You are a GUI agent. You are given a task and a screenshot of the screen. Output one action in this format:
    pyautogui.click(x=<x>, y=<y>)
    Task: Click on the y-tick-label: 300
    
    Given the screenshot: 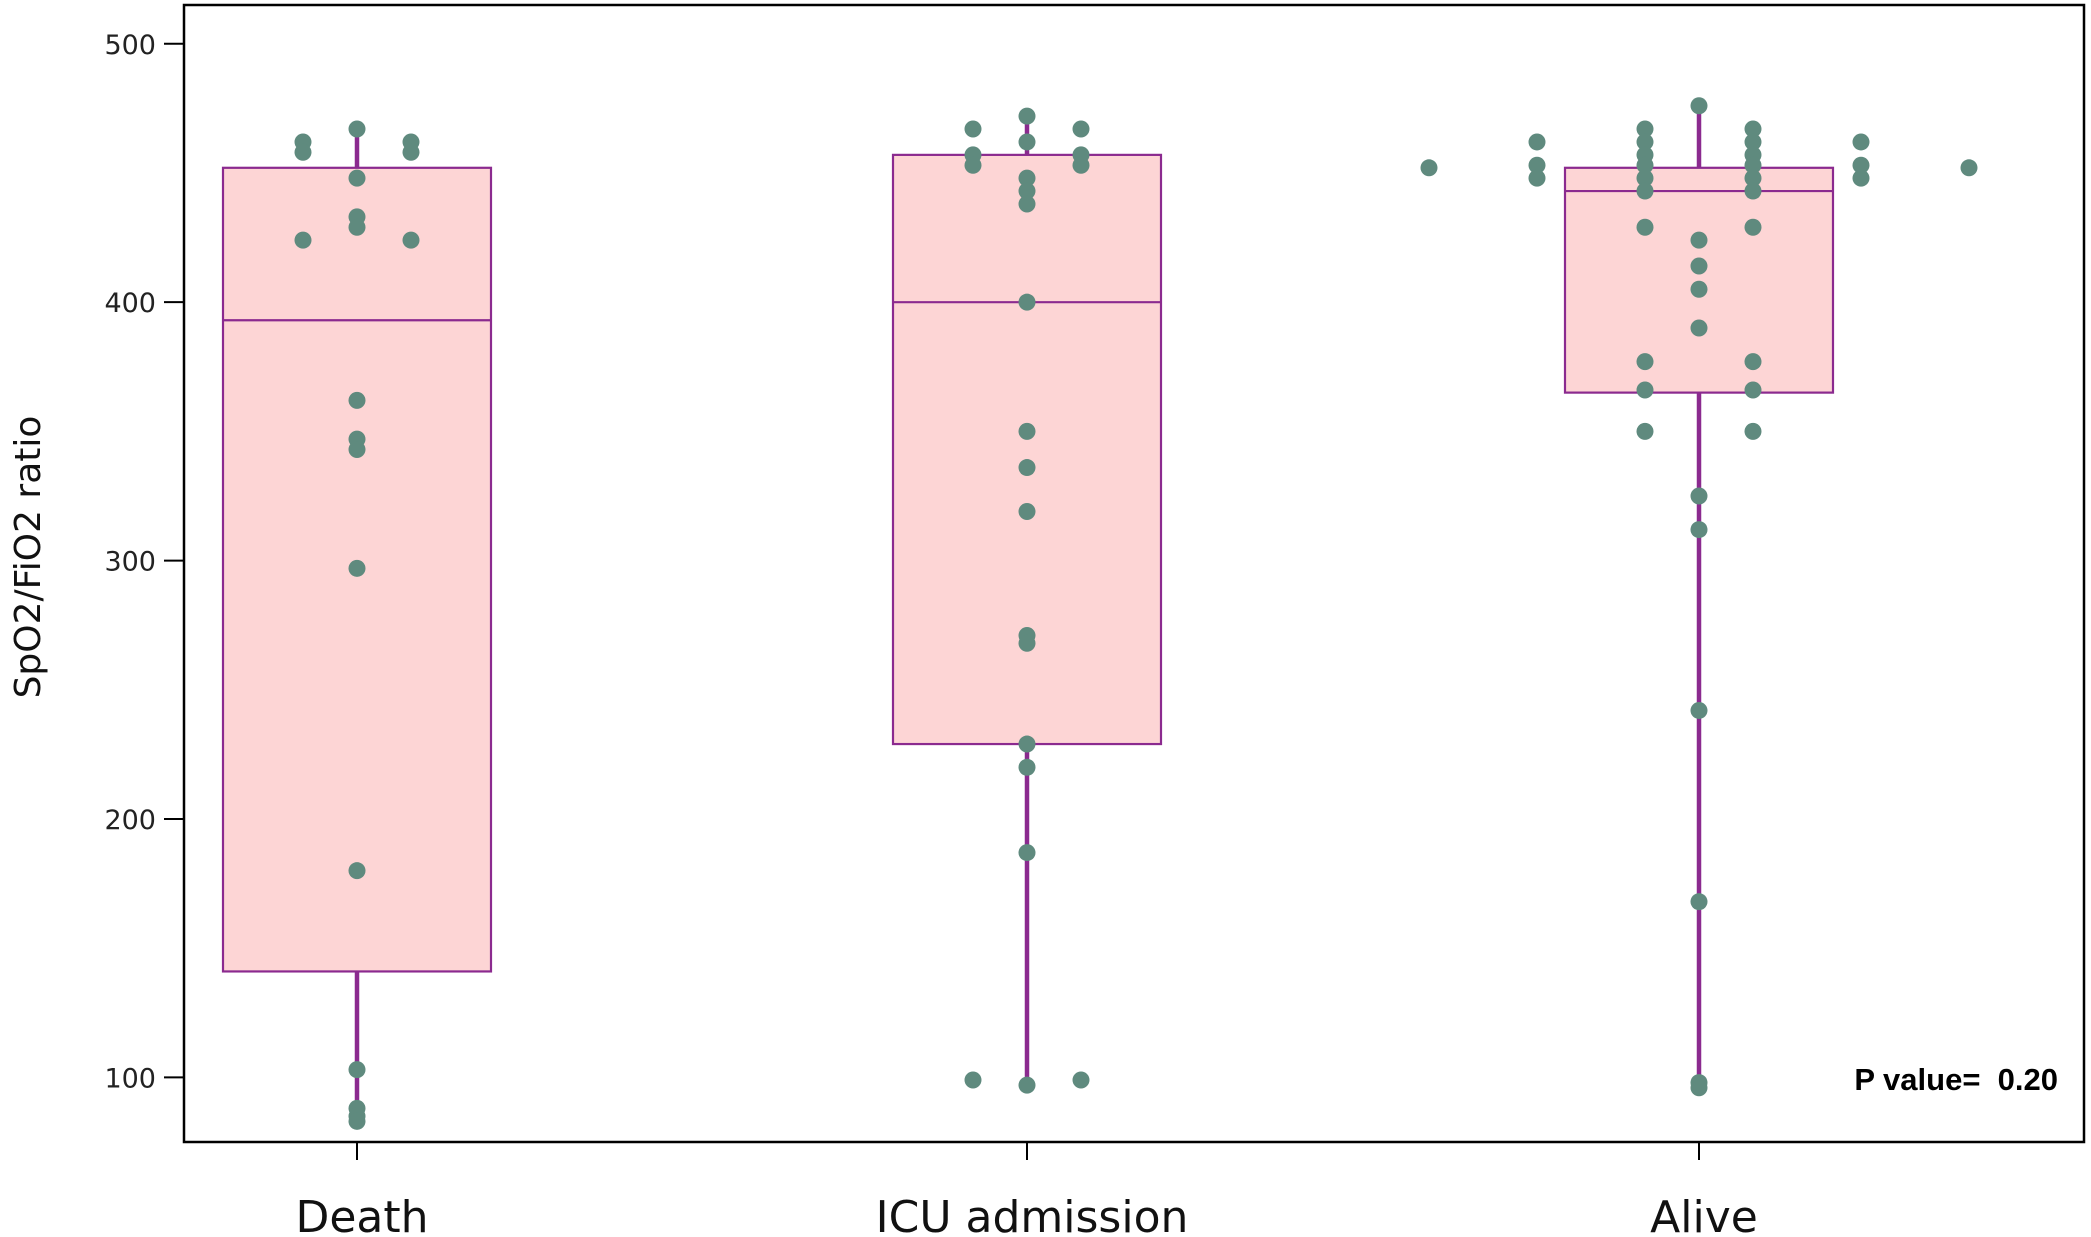 What is the action you would take?
    pyautogui.click(x=130, y=562)
    